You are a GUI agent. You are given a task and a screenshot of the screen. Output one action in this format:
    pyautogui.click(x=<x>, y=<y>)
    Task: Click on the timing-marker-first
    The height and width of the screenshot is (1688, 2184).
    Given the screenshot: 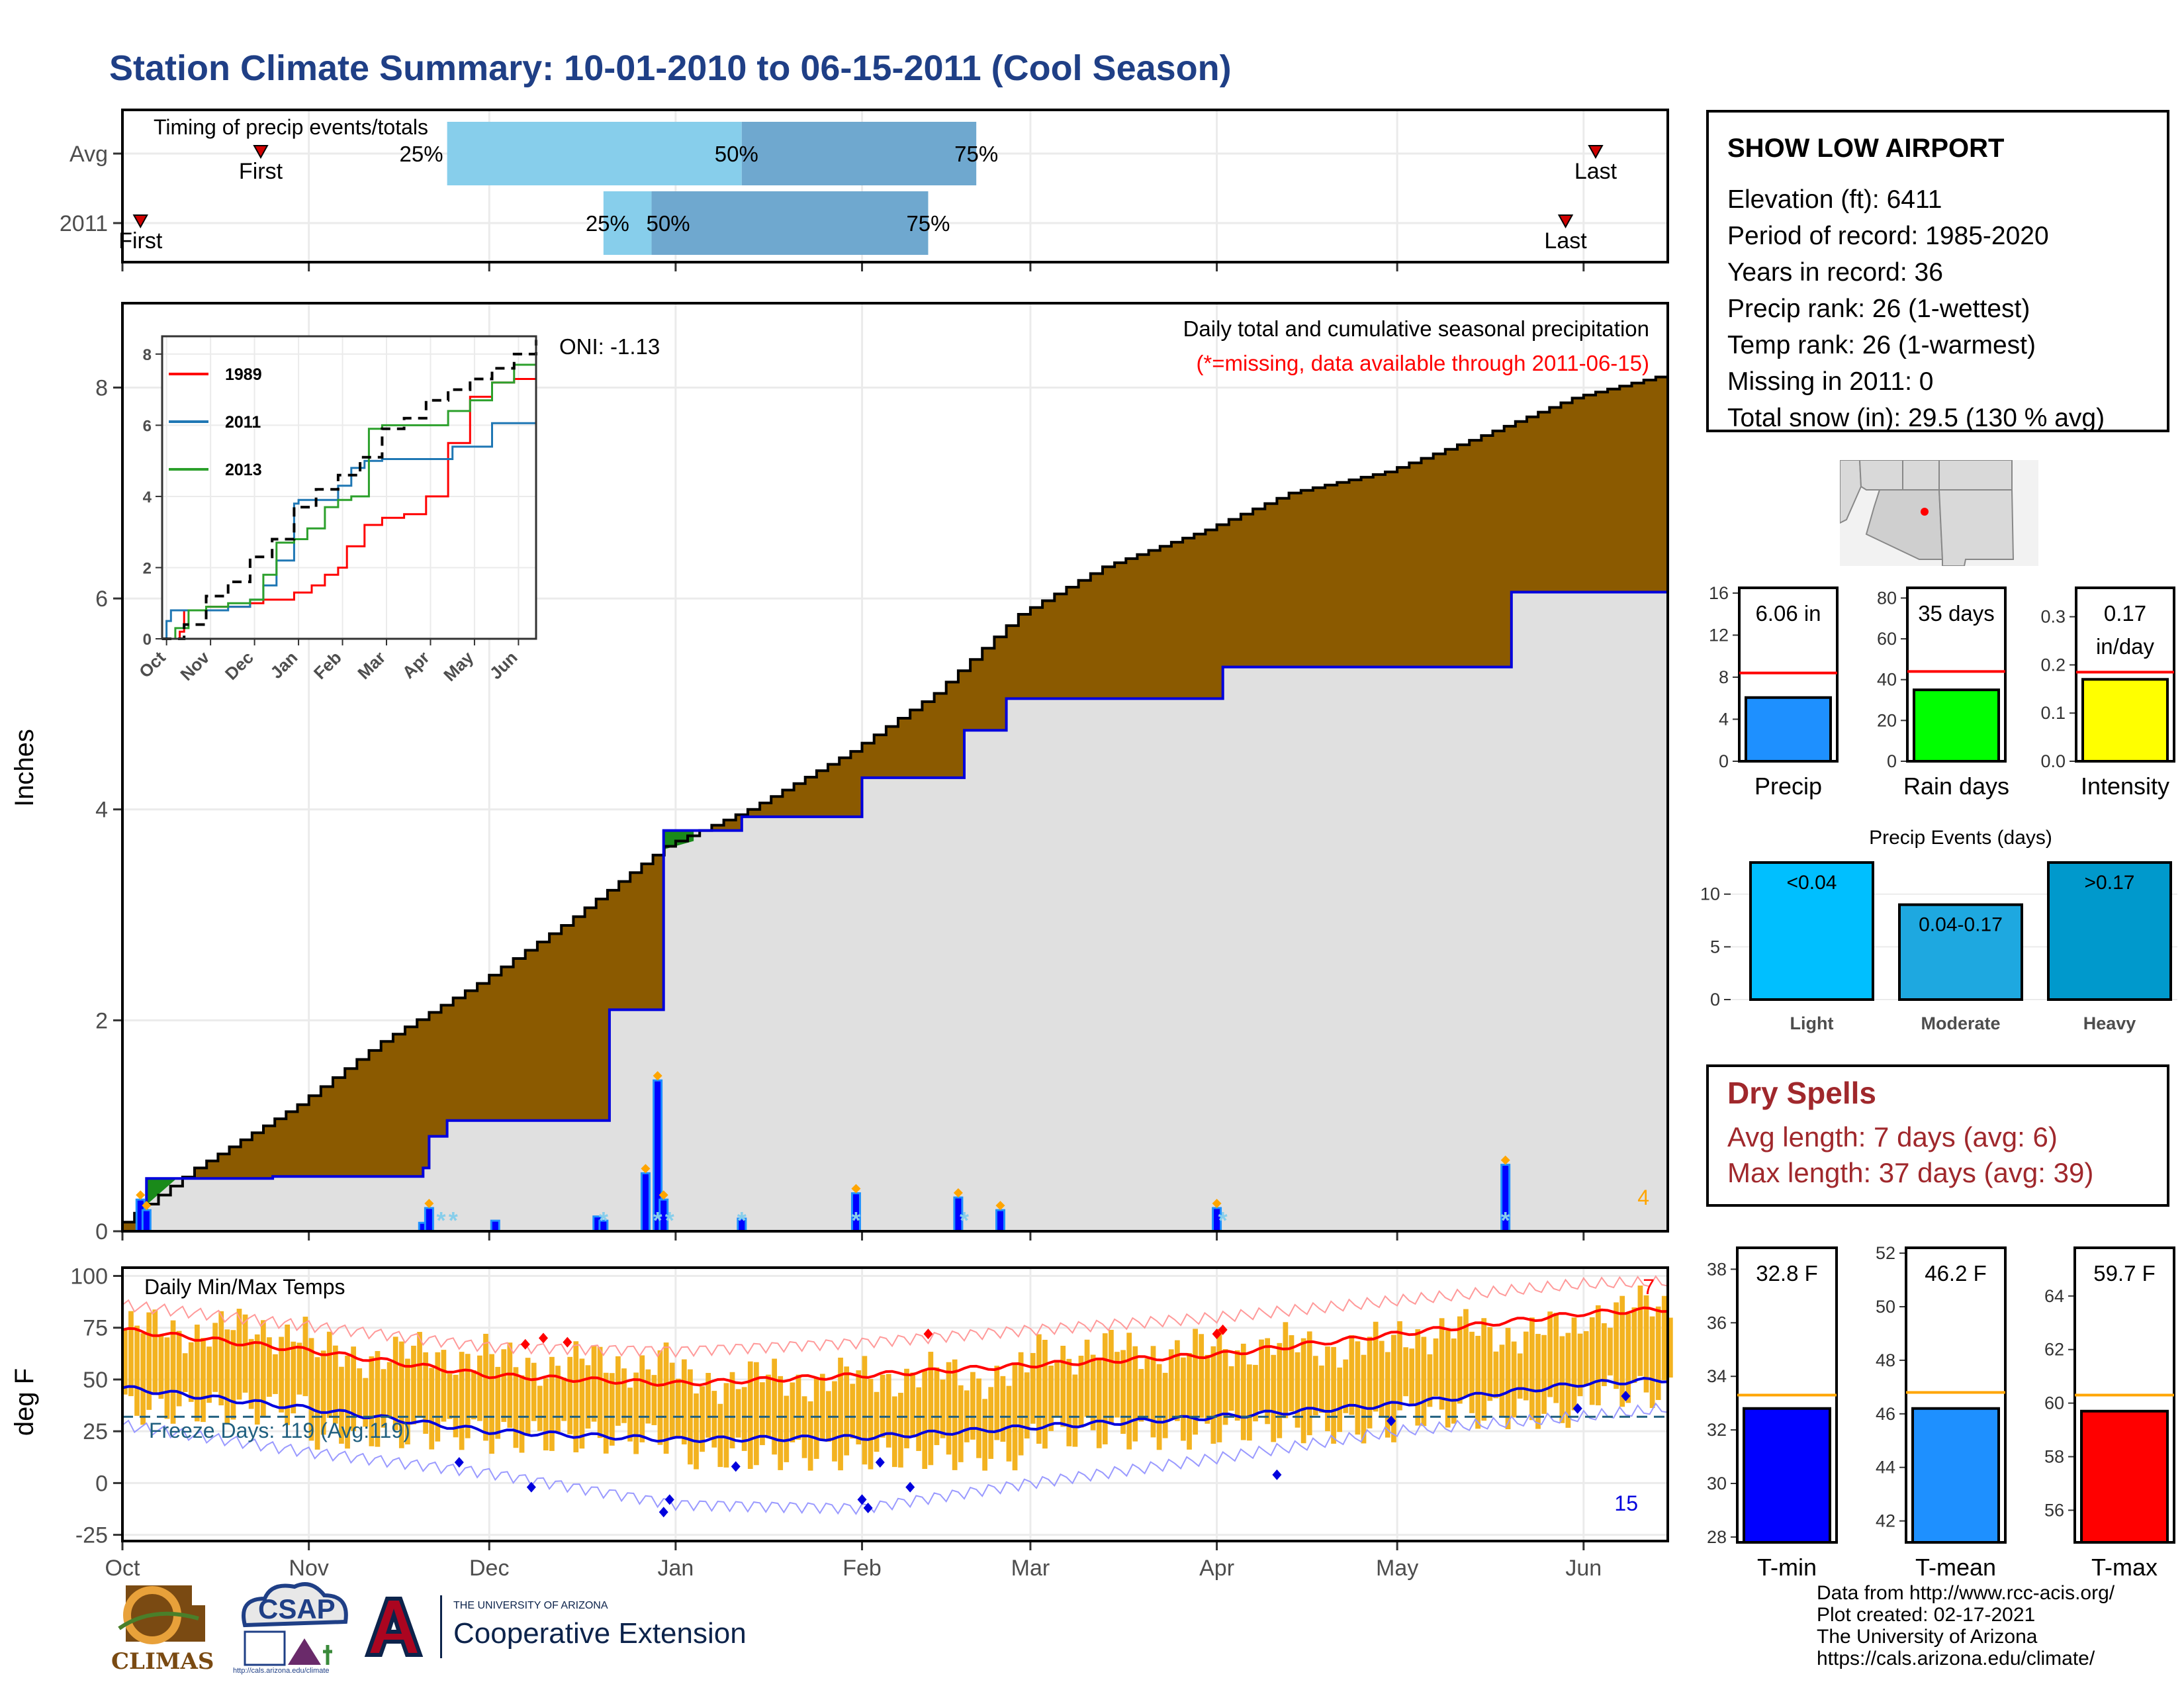 What is the action you would take?
    pyautogui.click(x=261, y=152)
    